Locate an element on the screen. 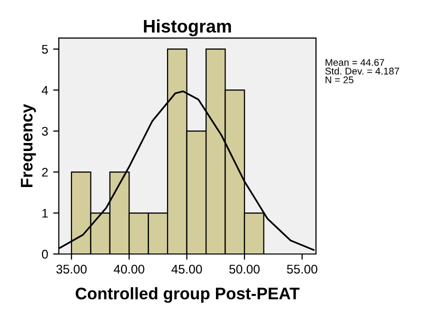 The width and height of the screenshot is (423, 309). x-tick-label: 35.00 is located at coordinates (71, 269).